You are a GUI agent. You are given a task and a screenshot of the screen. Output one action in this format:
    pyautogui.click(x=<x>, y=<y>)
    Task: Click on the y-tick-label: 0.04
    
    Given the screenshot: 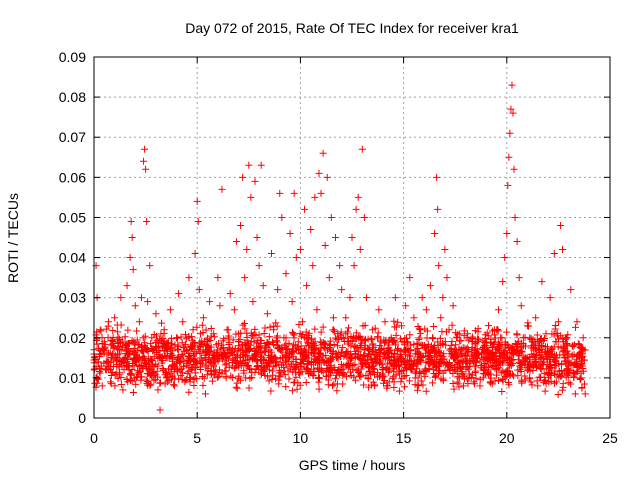 What is the action you would take?
    pyautogui.click(x=72, y=258)
    